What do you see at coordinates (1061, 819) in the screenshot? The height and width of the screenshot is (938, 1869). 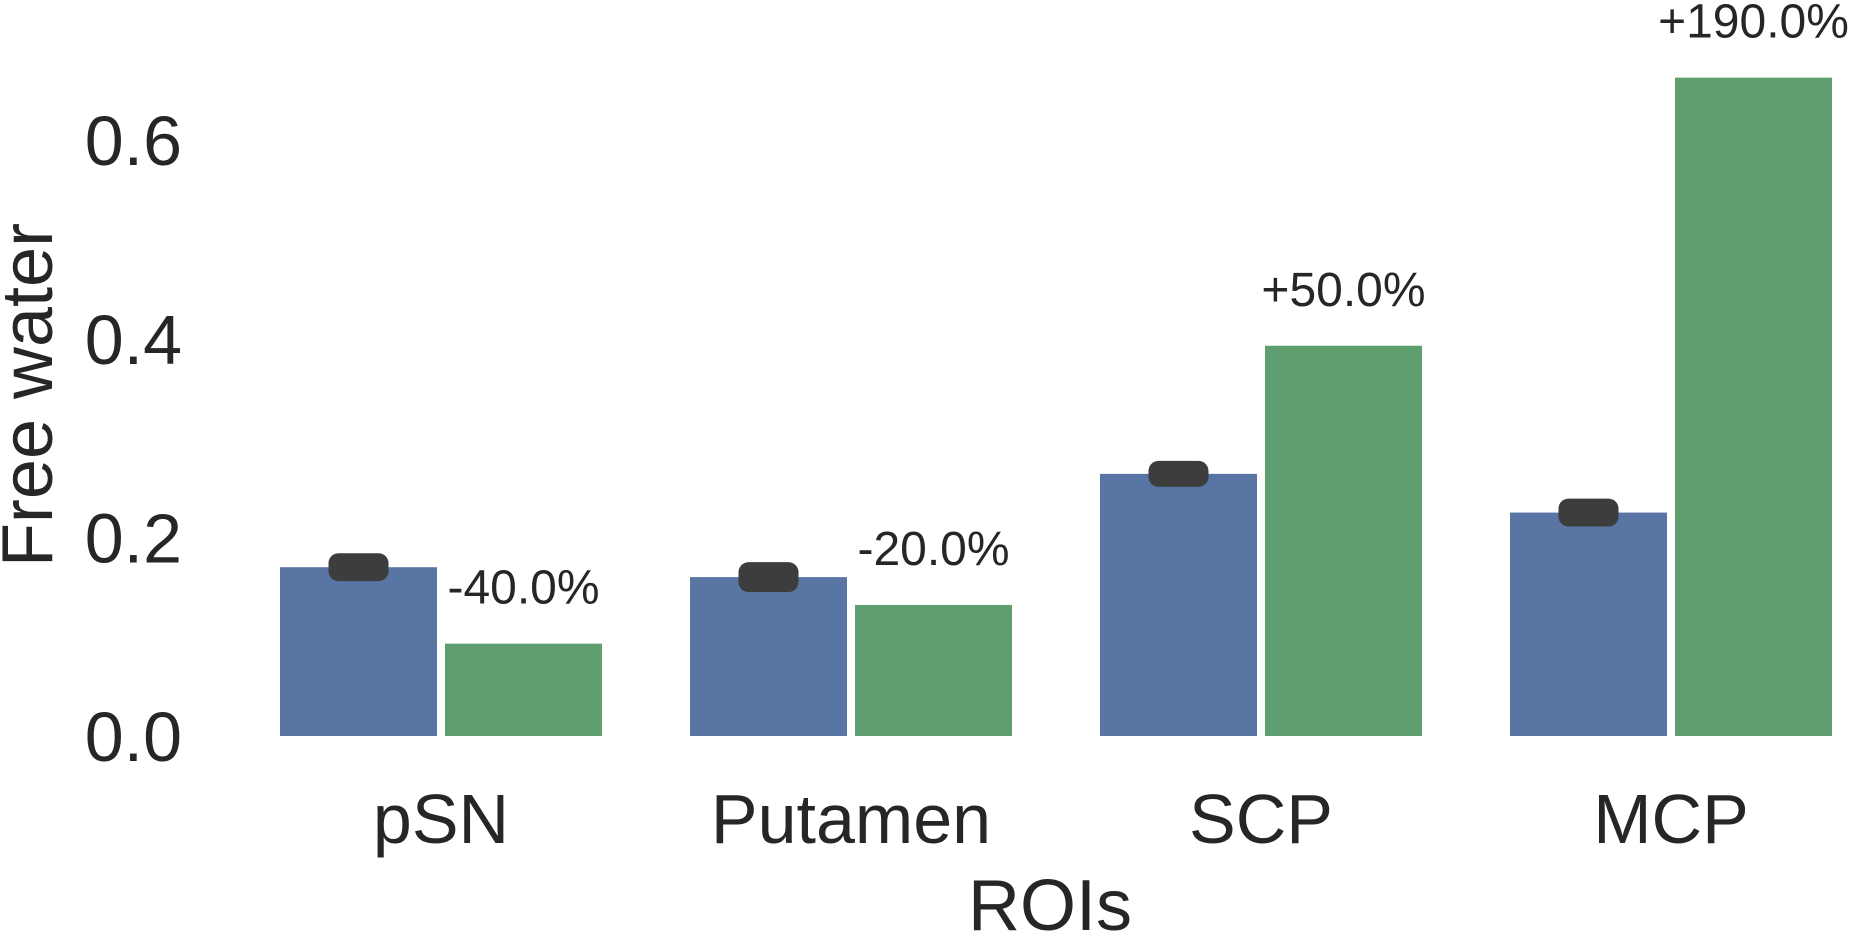 I see `x-axis-ticks: pSN Putamen SCP MCP` at bounding box center [1061, 819].